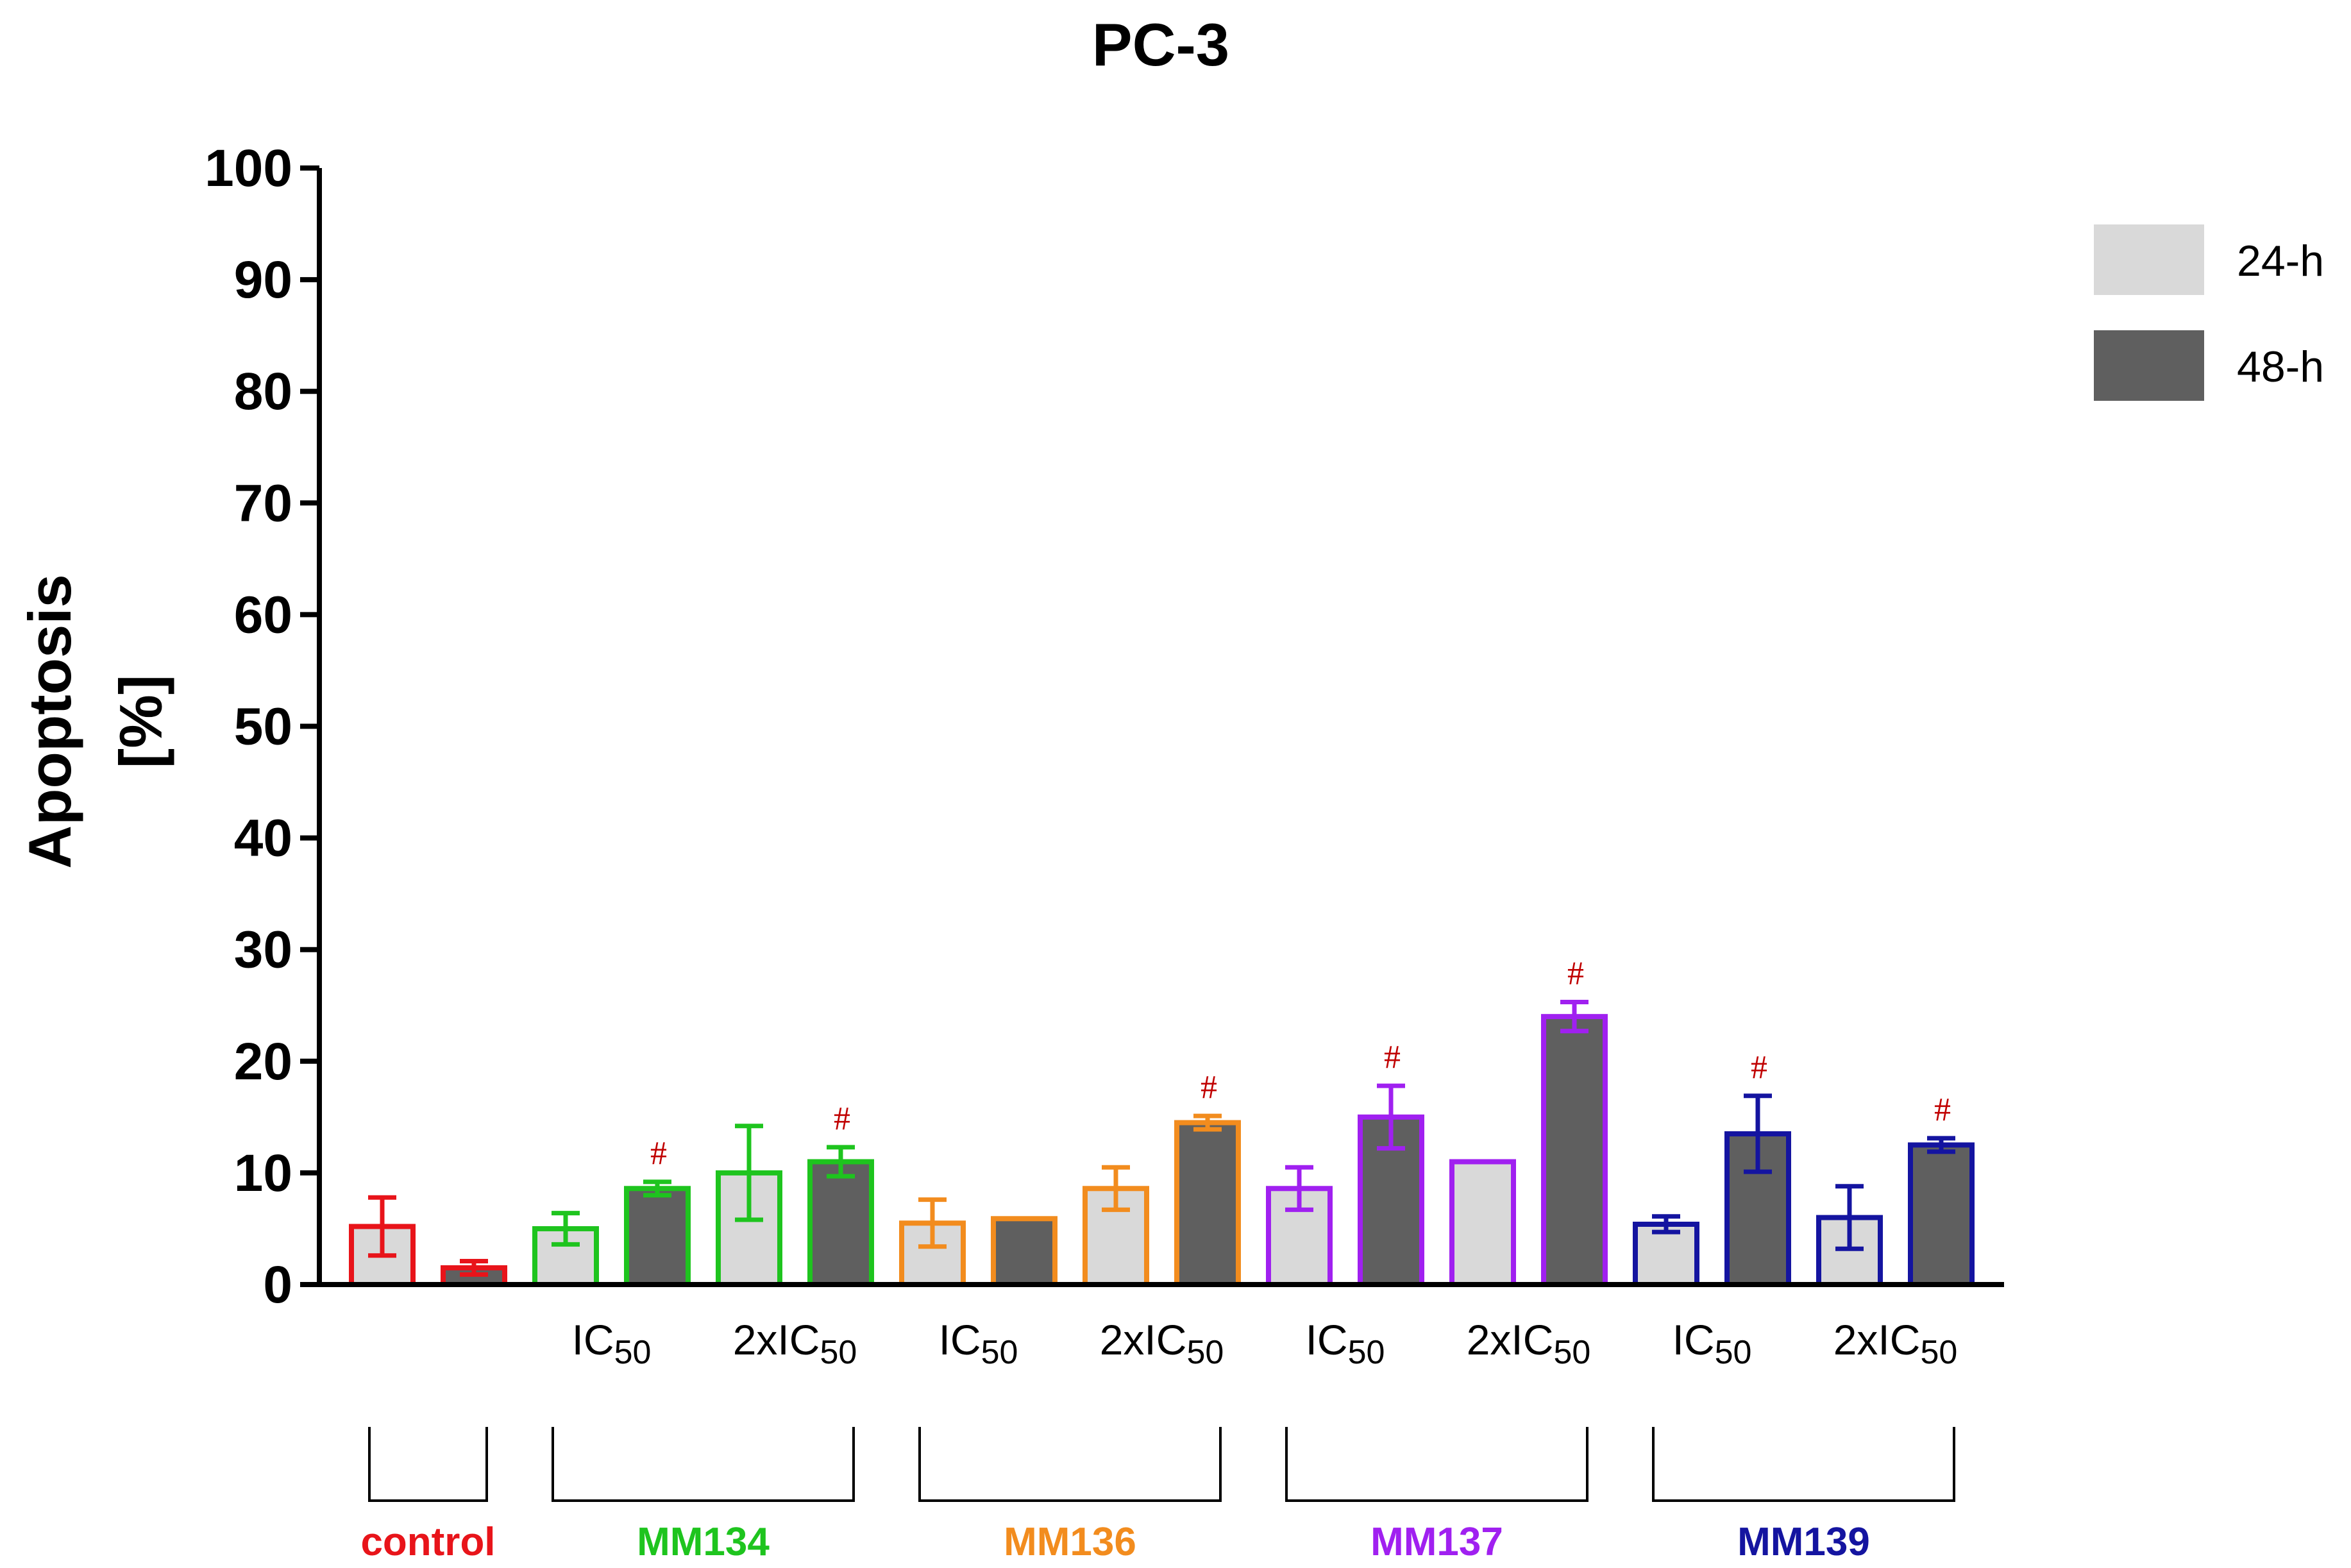  What do you see at coordinates (2149, 366) in the screenshot?
I see `legend-swatch-48-h` at bounding box center [2149, 366].